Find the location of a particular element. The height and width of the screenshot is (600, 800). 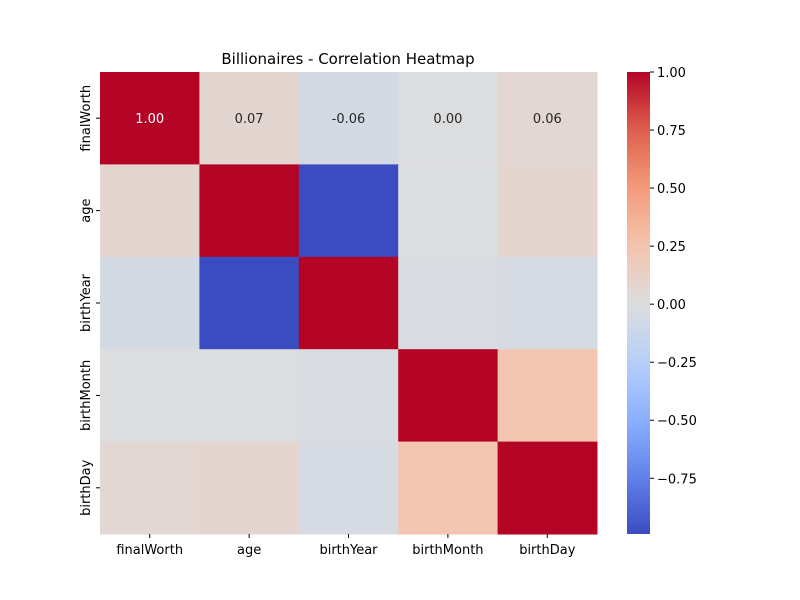

y-tick-label: birthMonth is located at coordinates (86, 395).